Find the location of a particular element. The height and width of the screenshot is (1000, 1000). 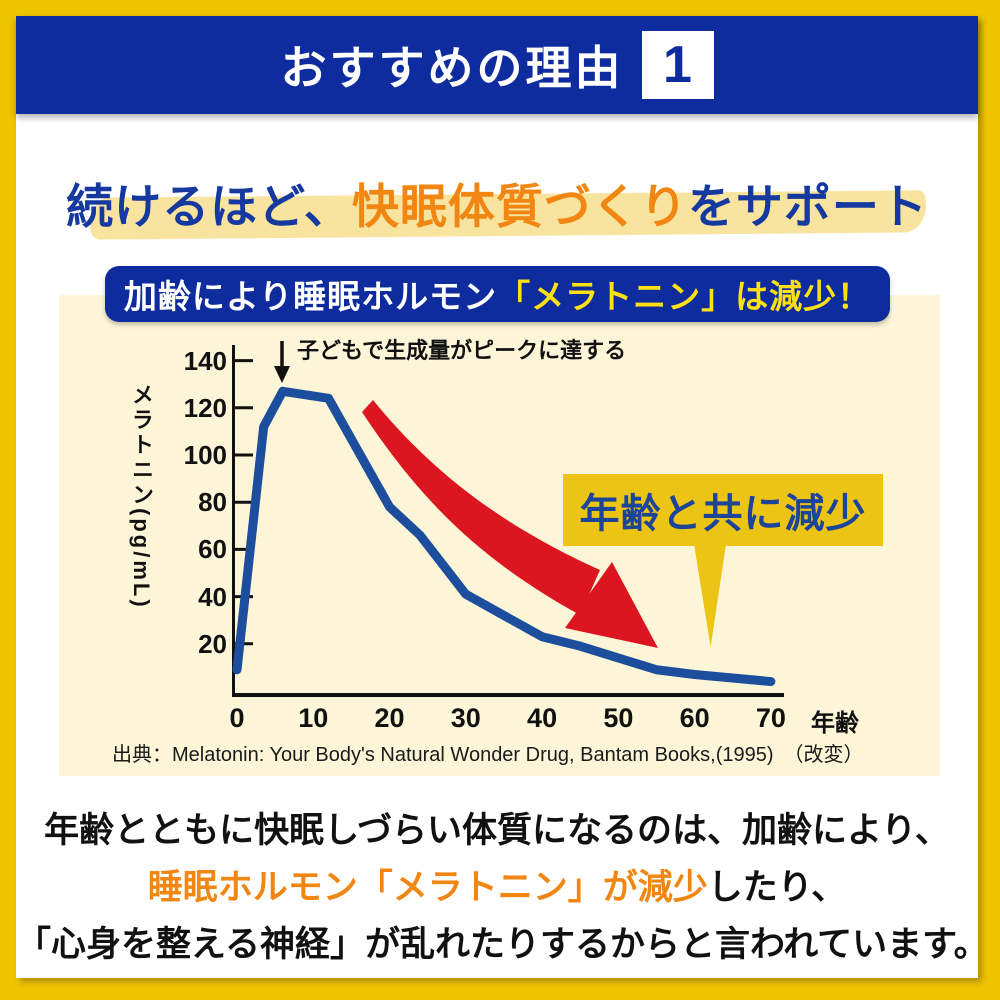

y-axis-title: メラトニン(pg/mL) is located at coordinates (141, 496).